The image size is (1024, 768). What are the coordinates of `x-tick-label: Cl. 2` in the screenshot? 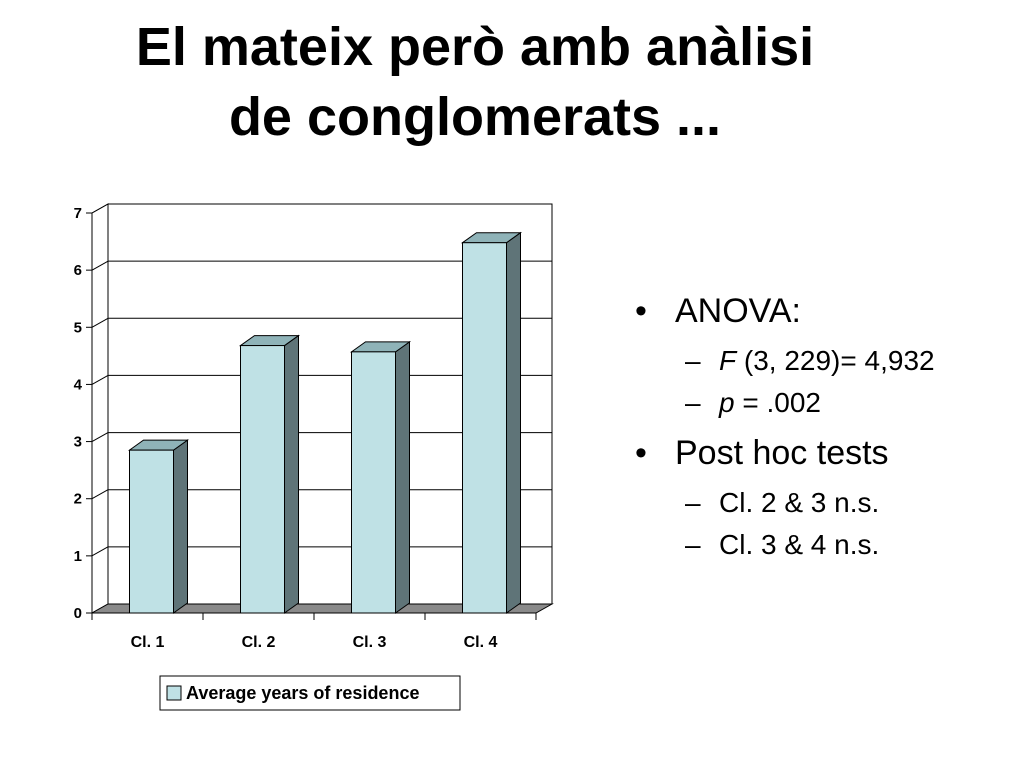 It's located at (259, 642).